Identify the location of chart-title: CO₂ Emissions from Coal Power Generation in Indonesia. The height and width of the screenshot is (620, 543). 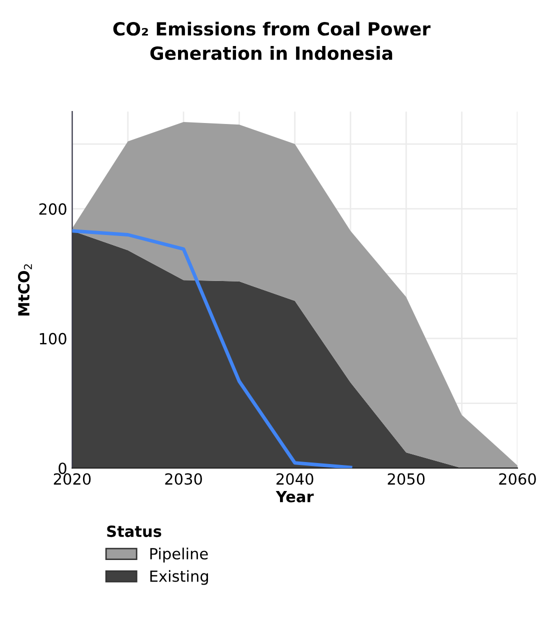
(272, 41).